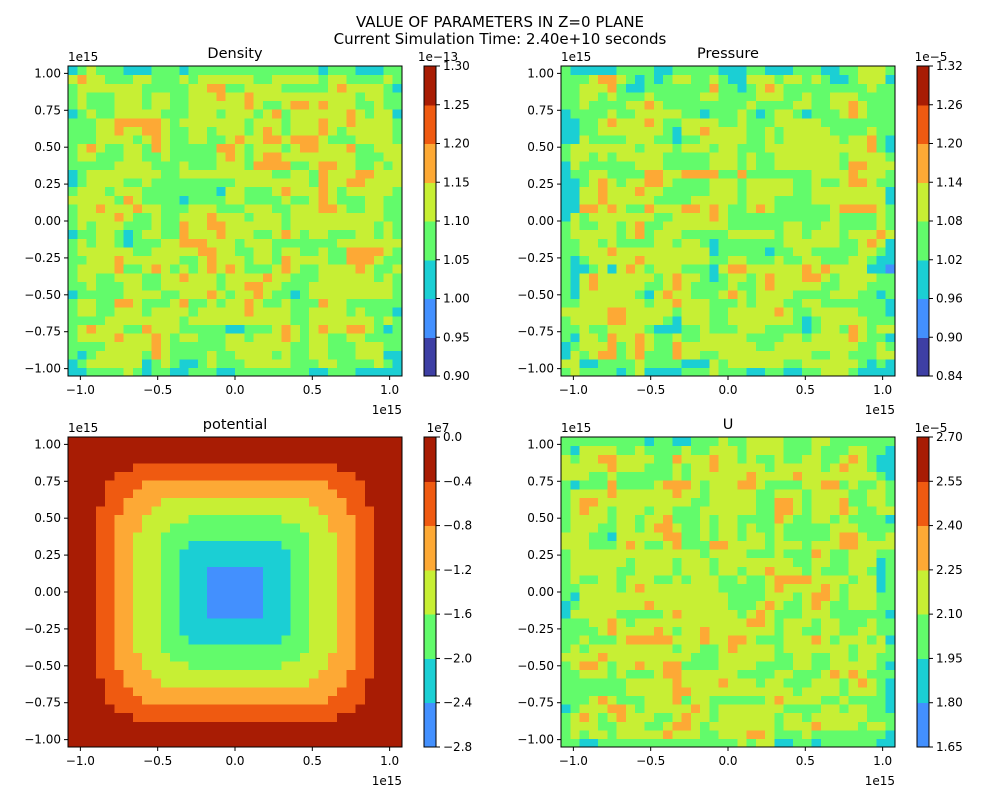 Image resolution: width=1000 pixels, height=792 pixels. Describe the element at coordinates (456, 221) in the screenshot. I see `colorbar-tick-label: 1.10` at that location.